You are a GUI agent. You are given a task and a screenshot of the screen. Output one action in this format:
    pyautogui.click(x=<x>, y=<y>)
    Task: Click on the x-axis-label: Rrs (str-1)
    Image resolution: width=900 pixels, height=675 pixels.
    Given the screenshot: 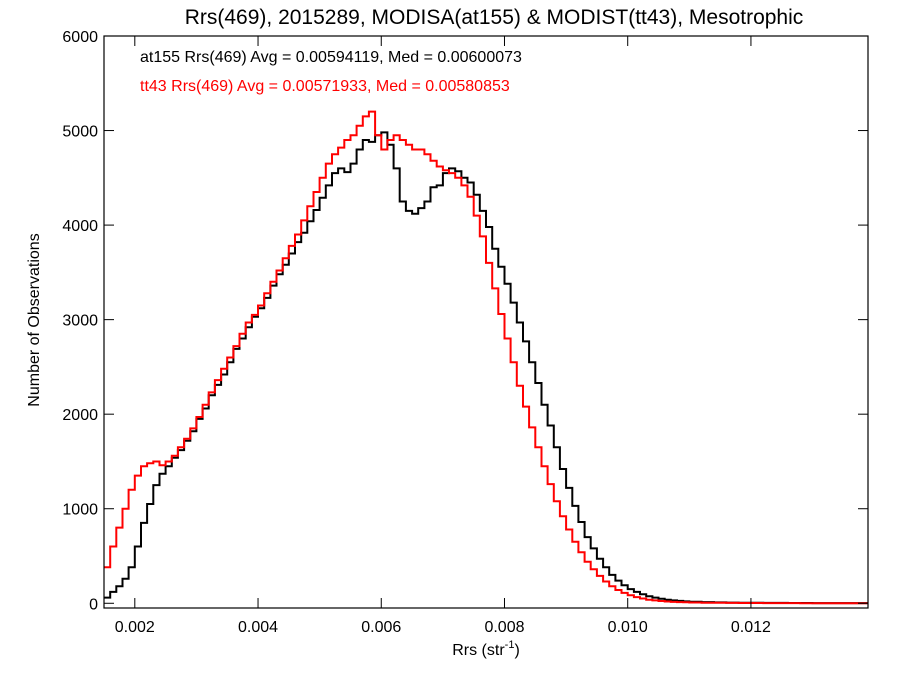 What is the action you would take?
    pyautogui.click(x=486, y=649)
    